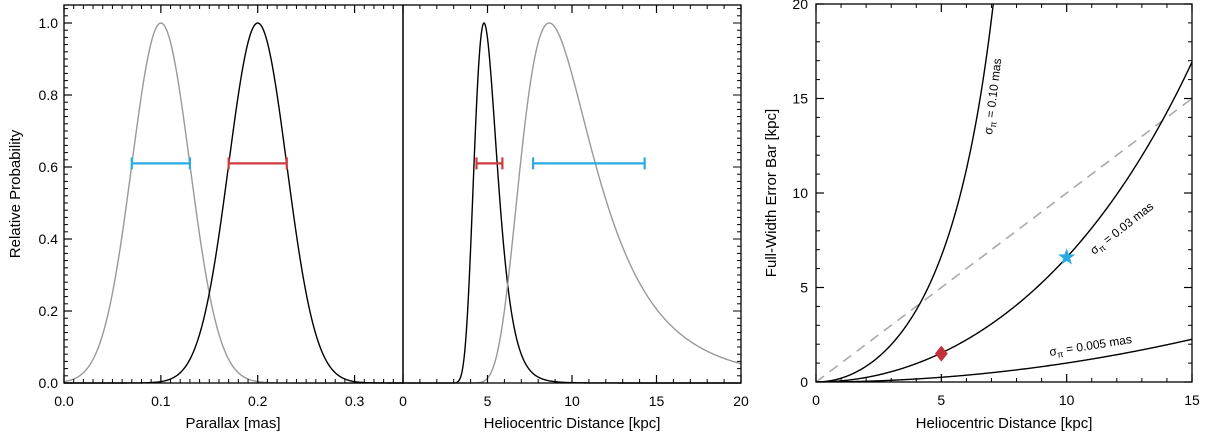 The width and height of the screenshot is (1211, 437). Describe the element at coordinates (49, 311) in the screenshot. I see `parallax-y-tick-label: 0.2` at that location.